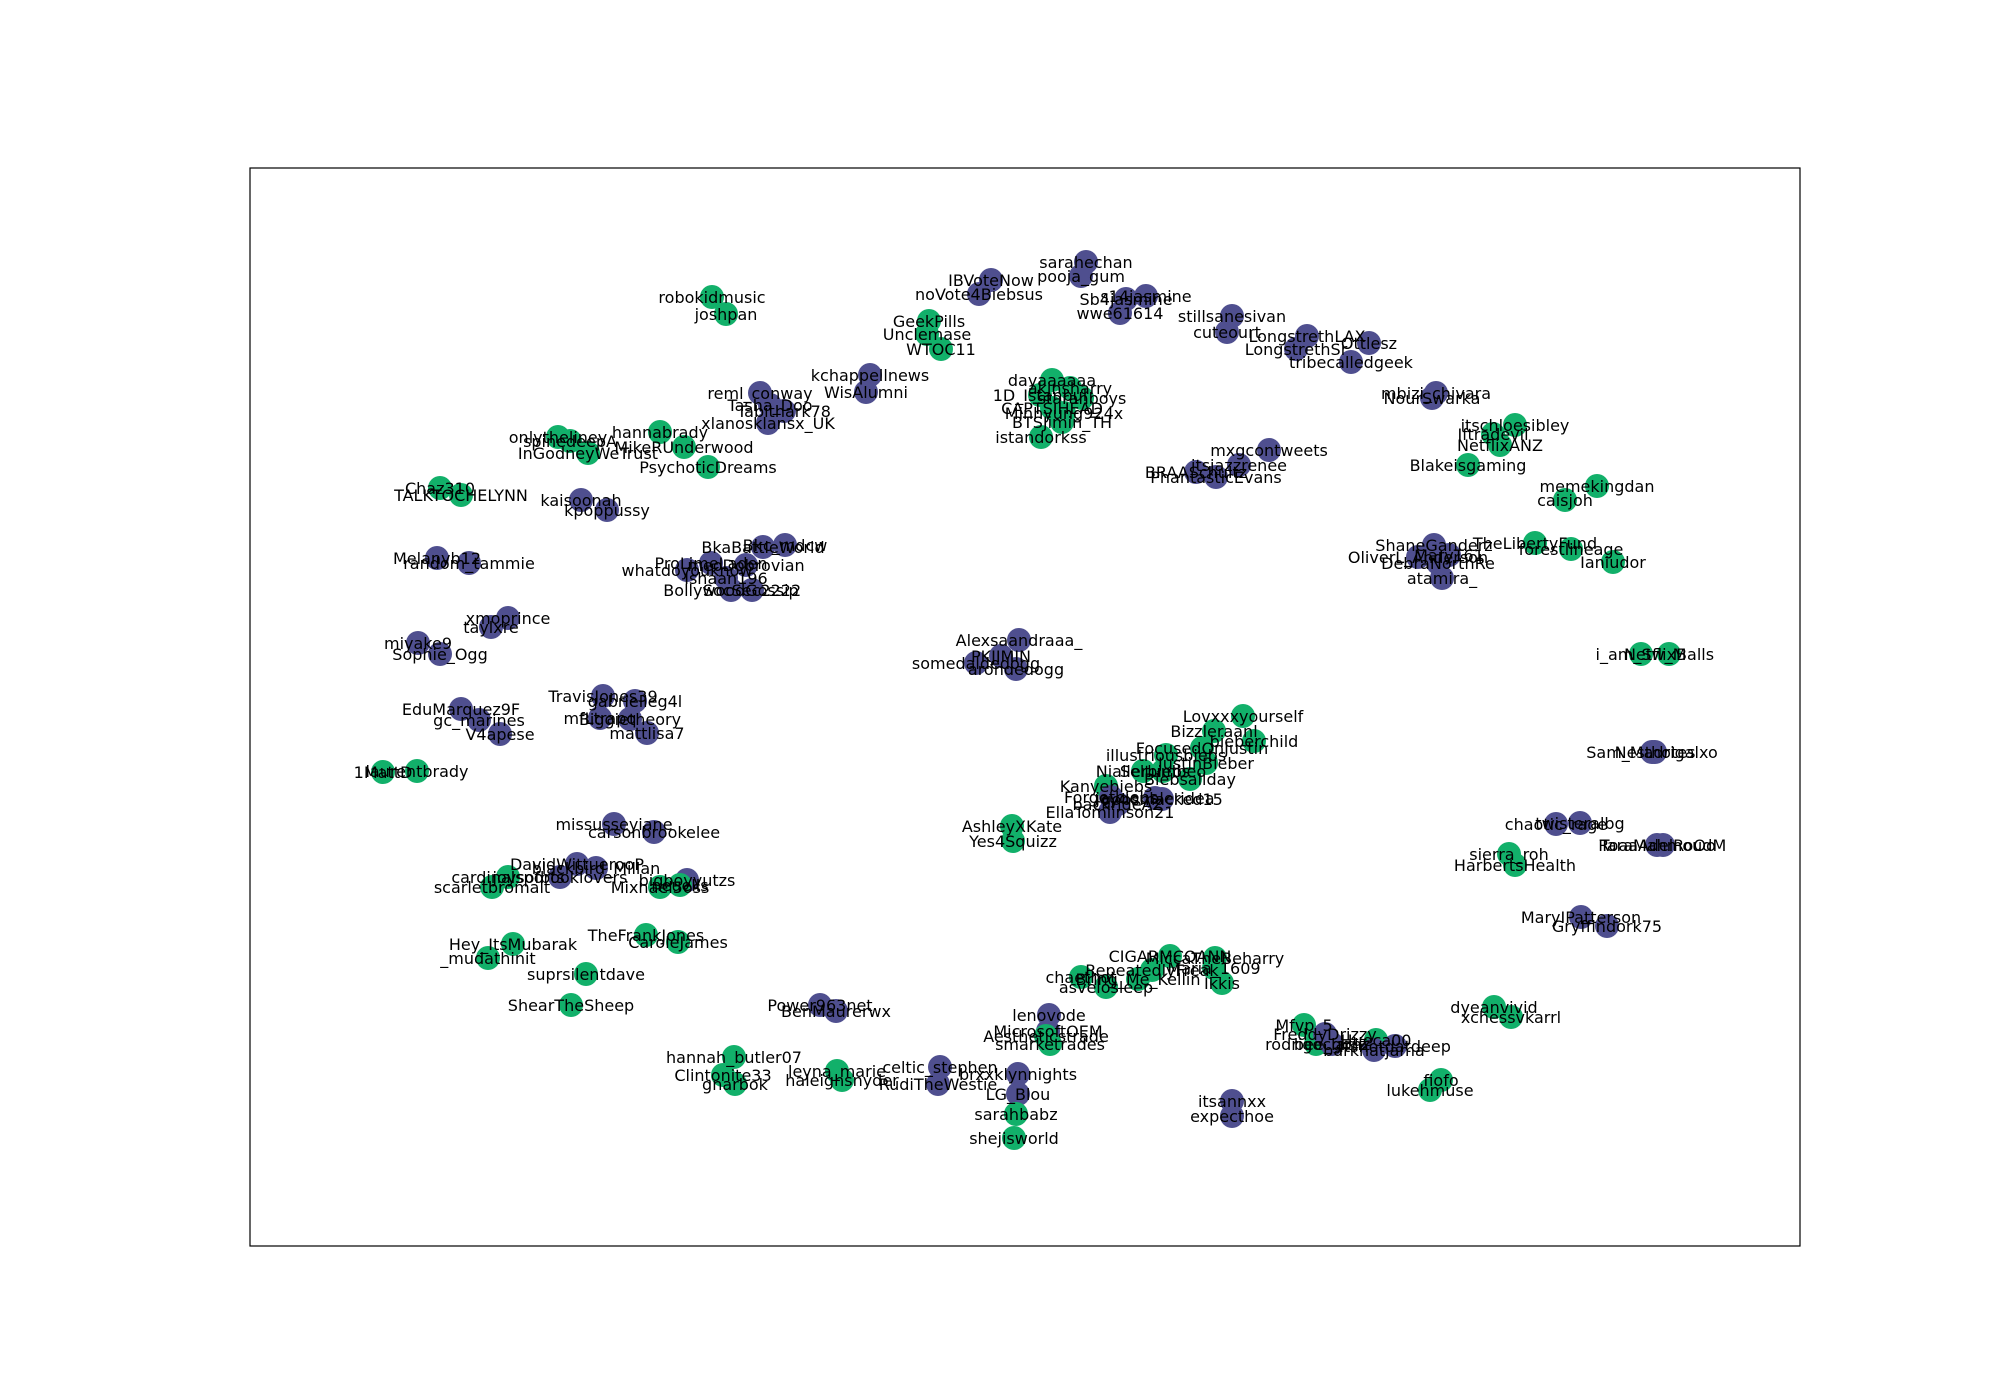  I want to click on node-label: bieberchild, so click(1254, 741).